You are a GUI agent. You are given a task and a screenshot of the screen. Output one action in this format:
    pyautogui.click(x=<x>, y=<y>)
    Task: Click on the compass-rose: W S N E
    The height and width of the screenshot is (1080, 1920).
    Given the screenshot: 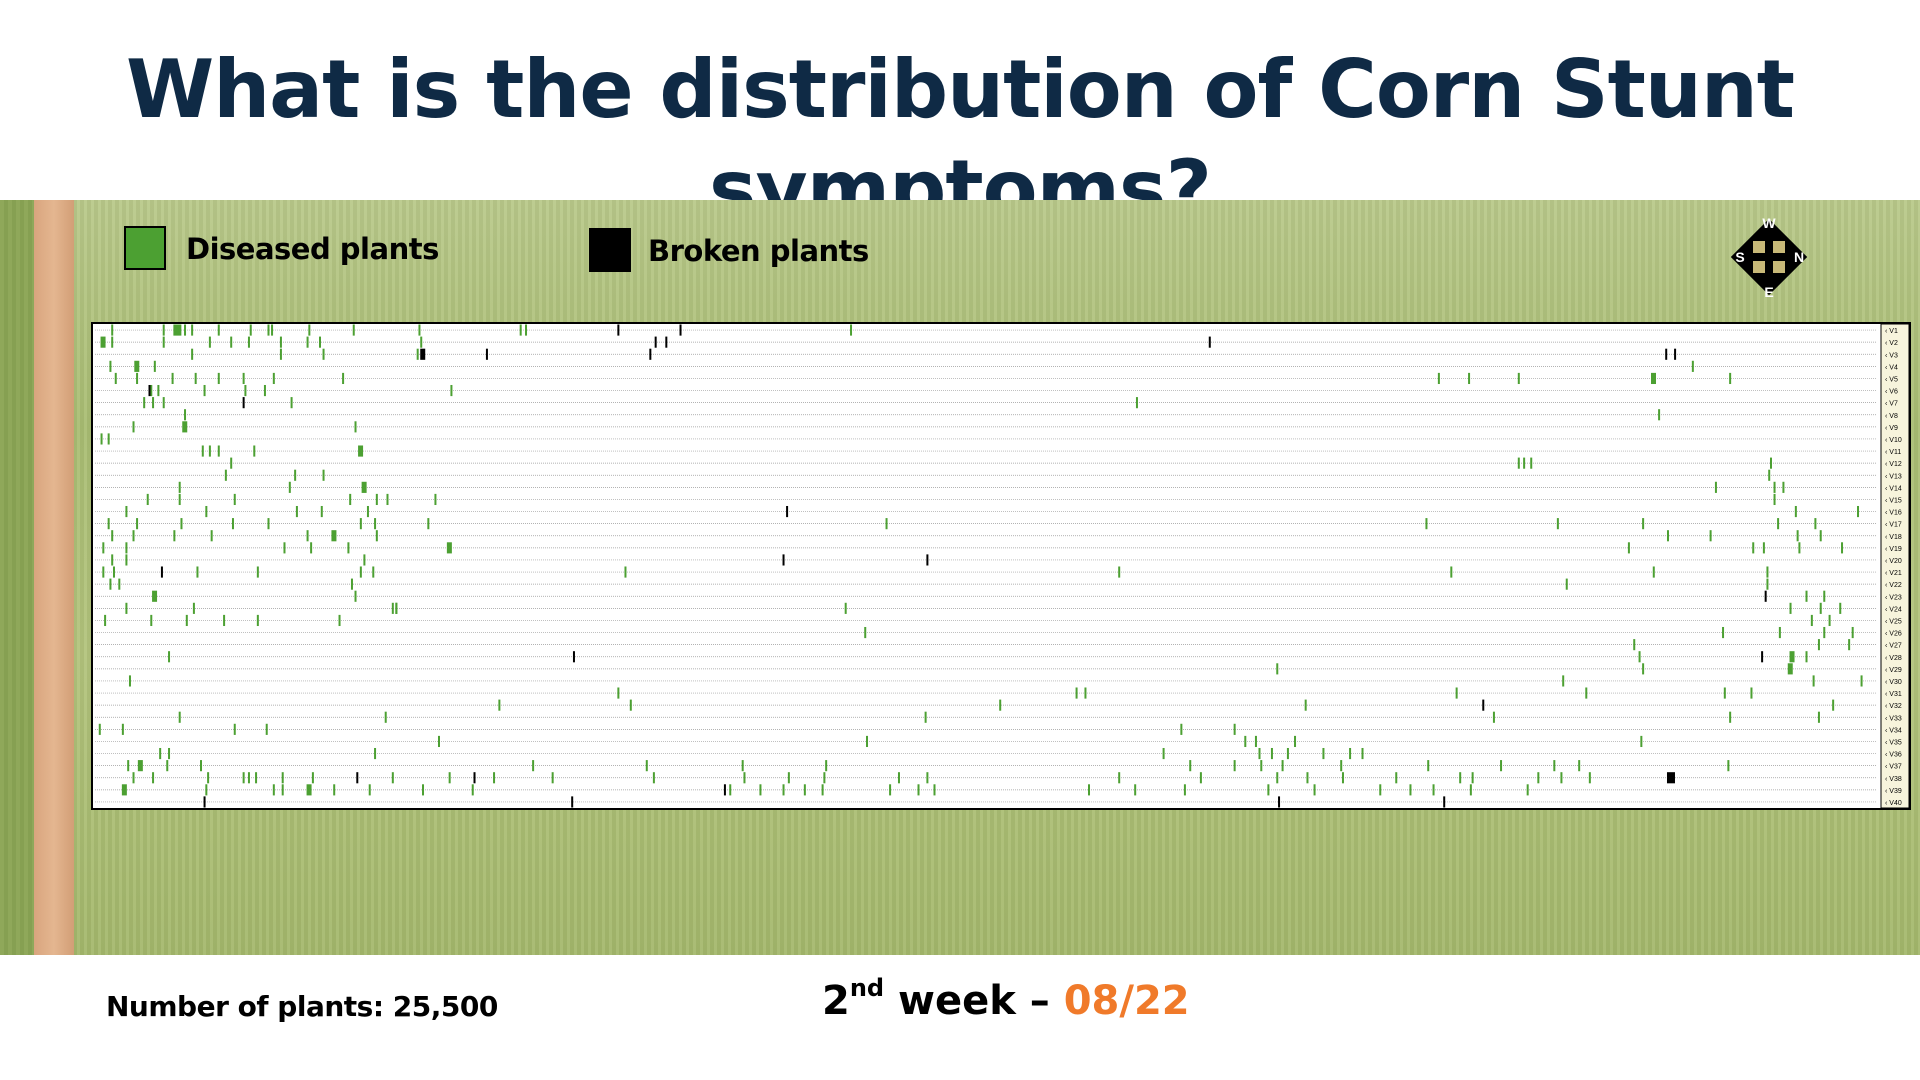 What is the action you would take?
    pyautogui.click(x=1769, y=259)
    